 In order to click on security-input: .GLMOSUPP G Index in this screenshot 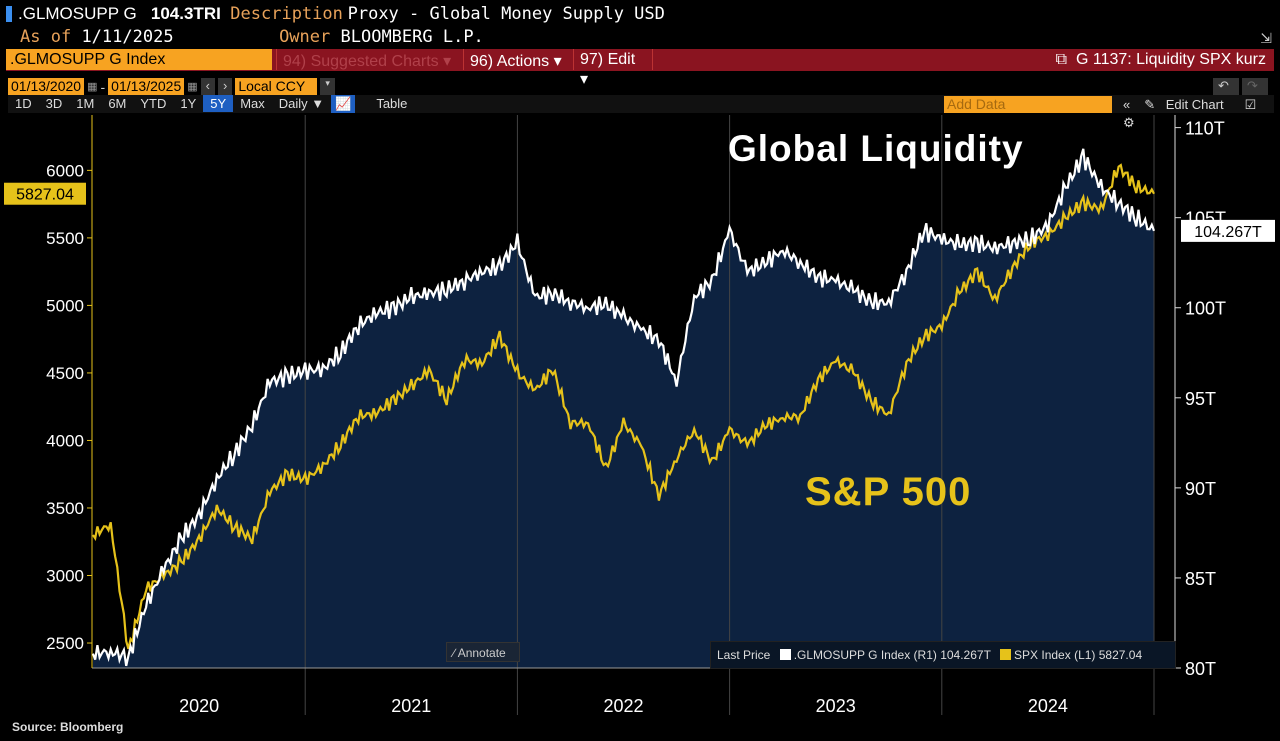, I will do `click(139, 59)`.